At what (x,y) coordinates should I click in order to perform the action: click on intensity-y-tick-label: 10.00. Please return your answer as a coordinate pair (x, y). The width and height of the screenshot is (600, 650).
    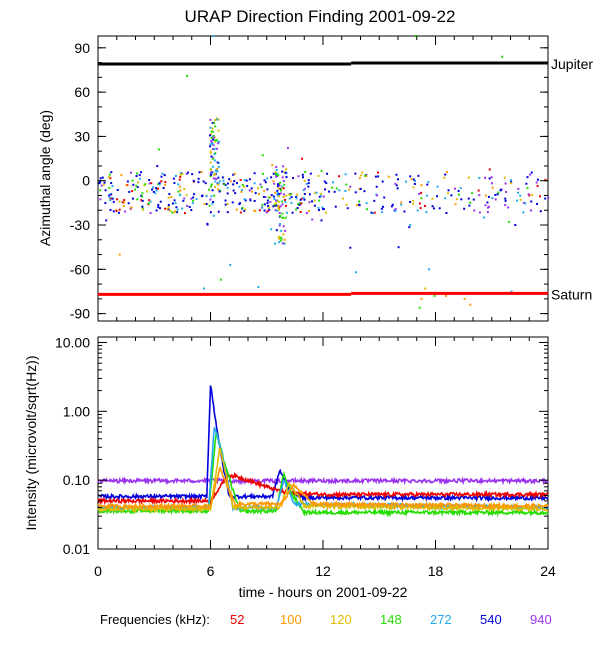
    Looking at the image, I should click on (72, 342).